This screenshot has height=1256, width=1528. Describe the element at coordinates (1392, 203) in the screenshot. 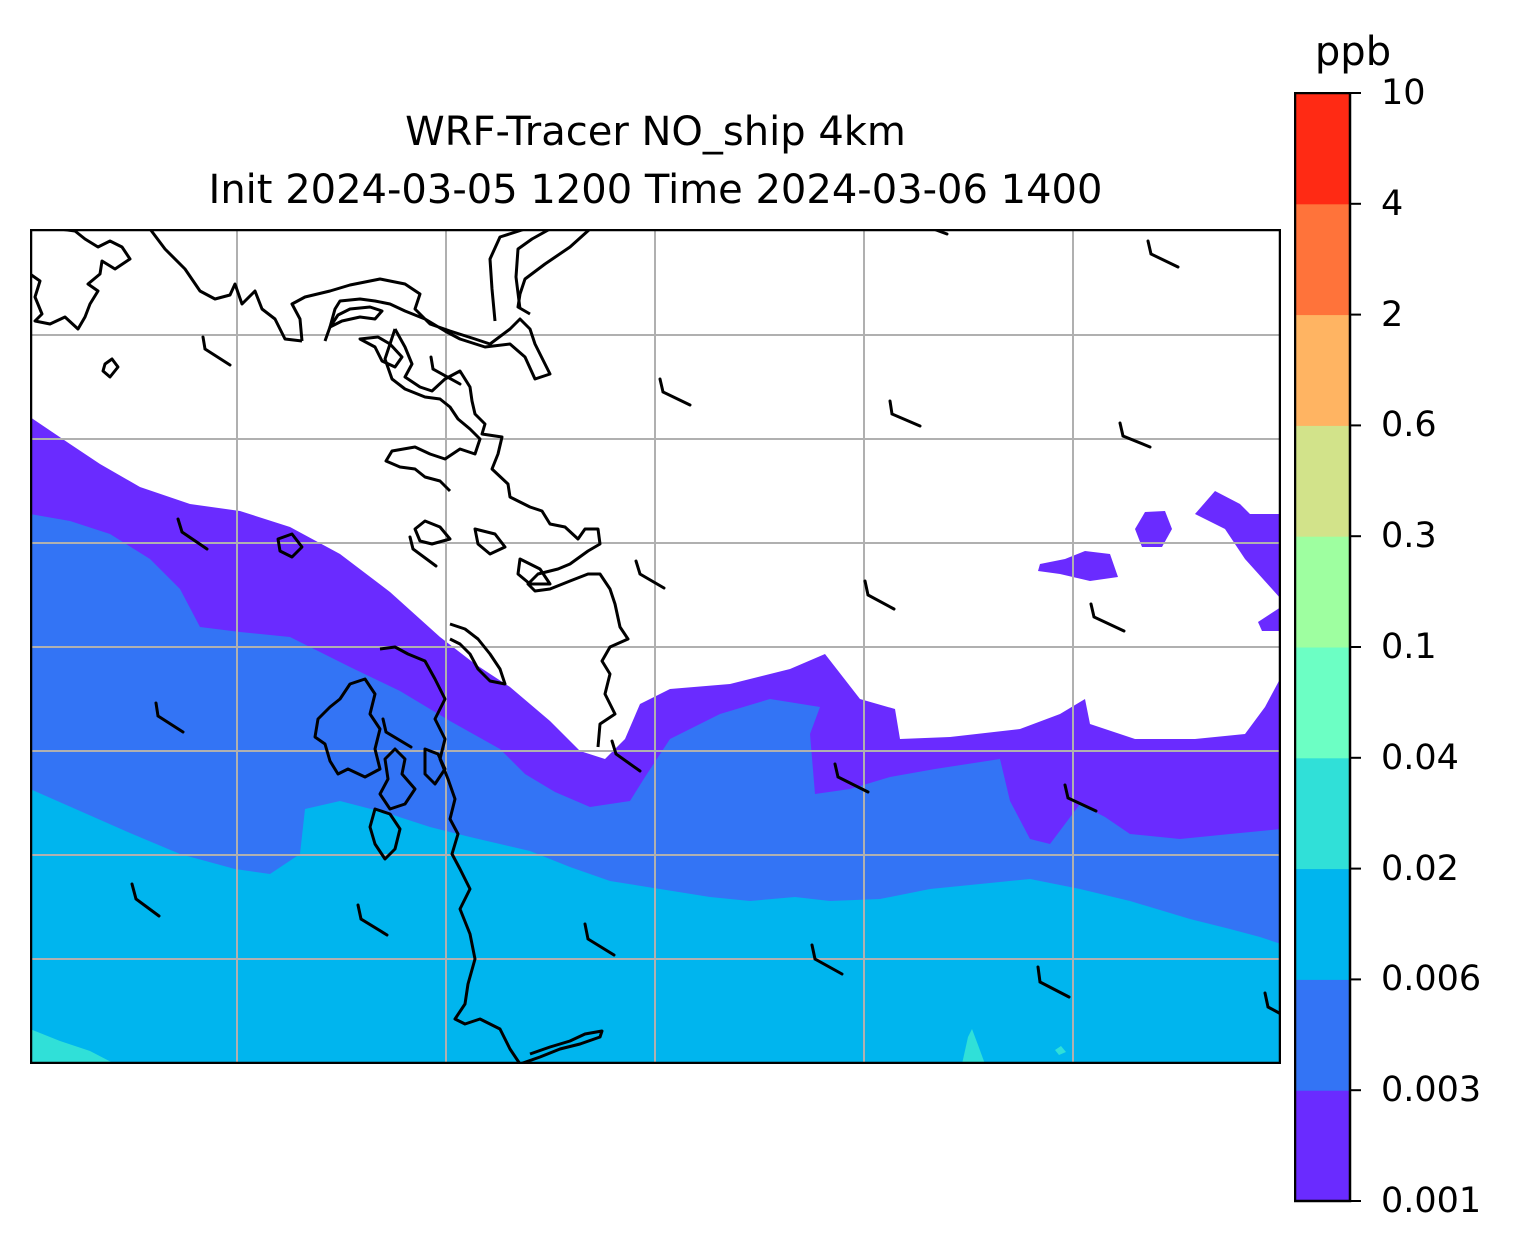

I see `colorbar-tick-label: 4` at that location.